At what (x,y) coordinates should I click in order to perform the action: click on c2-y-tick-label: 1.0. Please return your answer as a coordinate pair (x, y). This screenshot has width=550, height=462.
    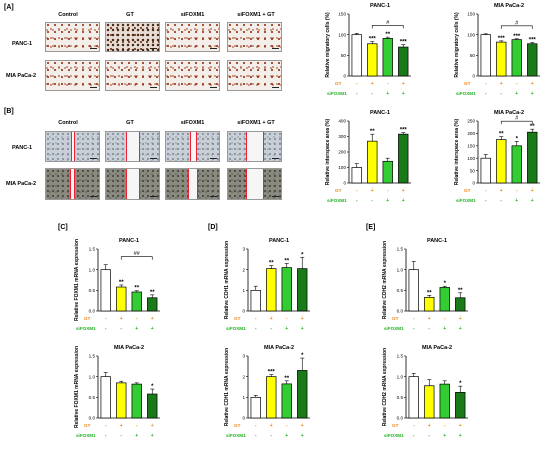
    Looking at the image, I should click on (92, 376).